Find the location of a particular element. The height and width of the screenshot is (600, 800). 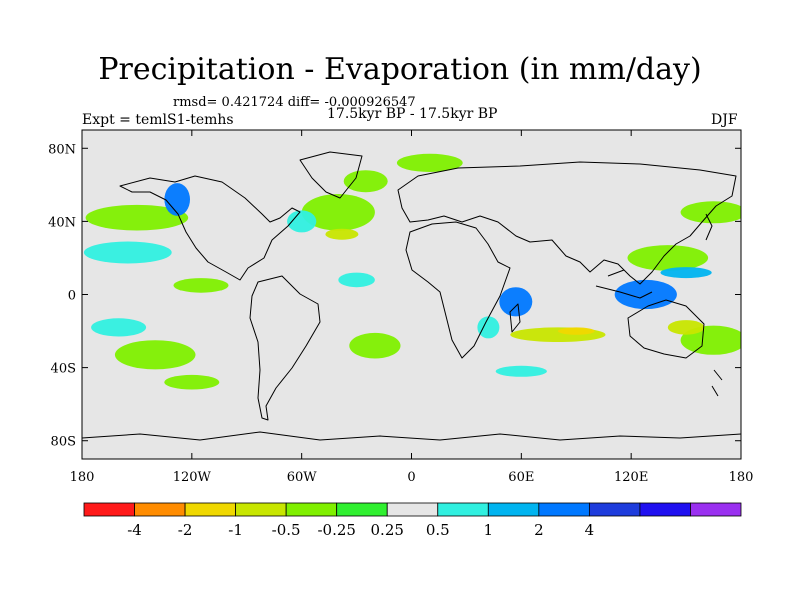

field-north-west-pacific-dry is located at coordinates (668, 258).